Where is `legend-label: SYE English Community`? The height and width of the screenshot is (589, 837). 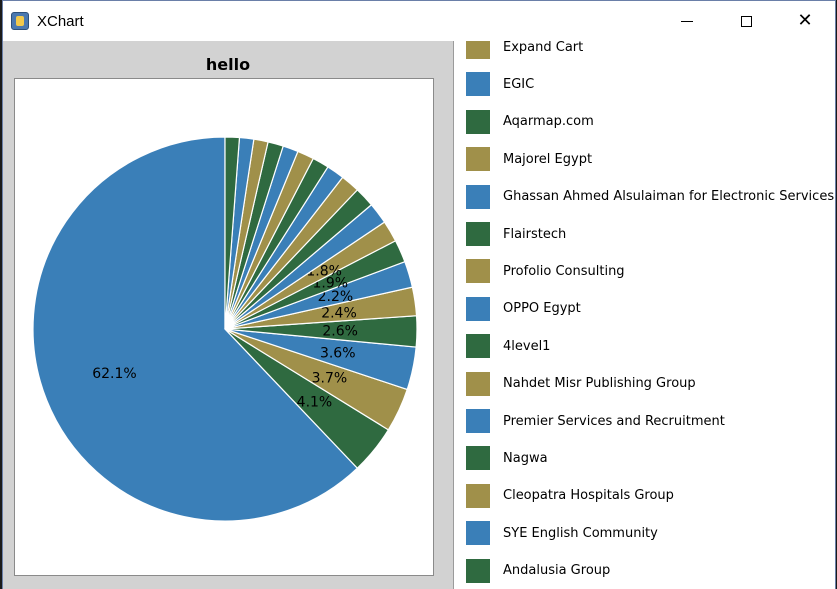
legend-label: SYE English Community is located at coordinates (580, 533).